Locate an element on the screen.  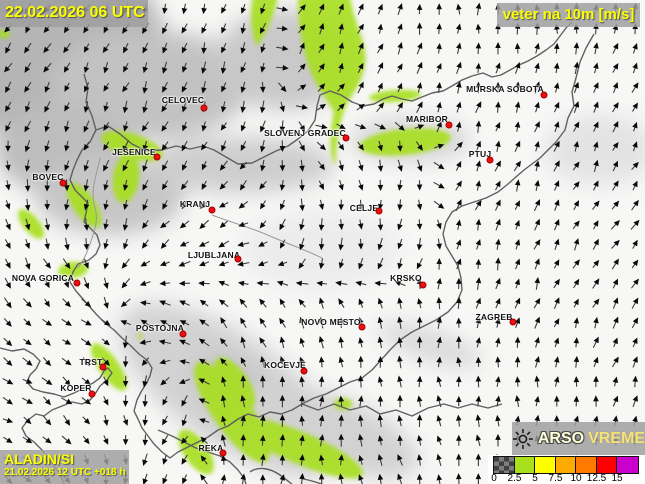
valid-datetime-label: 22.02.2026 06 UTC is located at coordinates (75, 13).